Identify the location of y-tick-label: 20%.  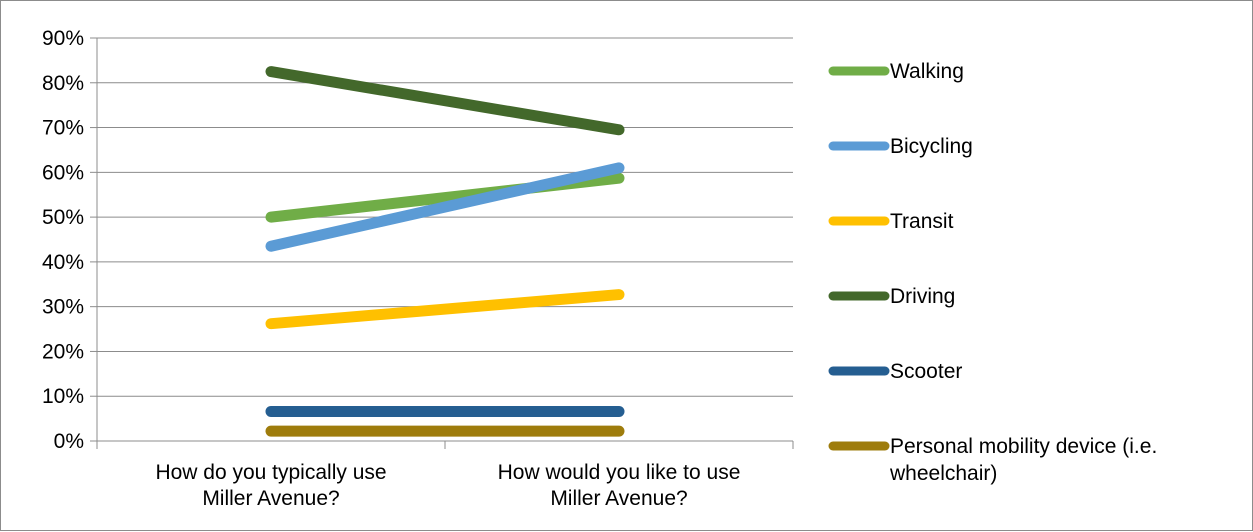
(63, 351).